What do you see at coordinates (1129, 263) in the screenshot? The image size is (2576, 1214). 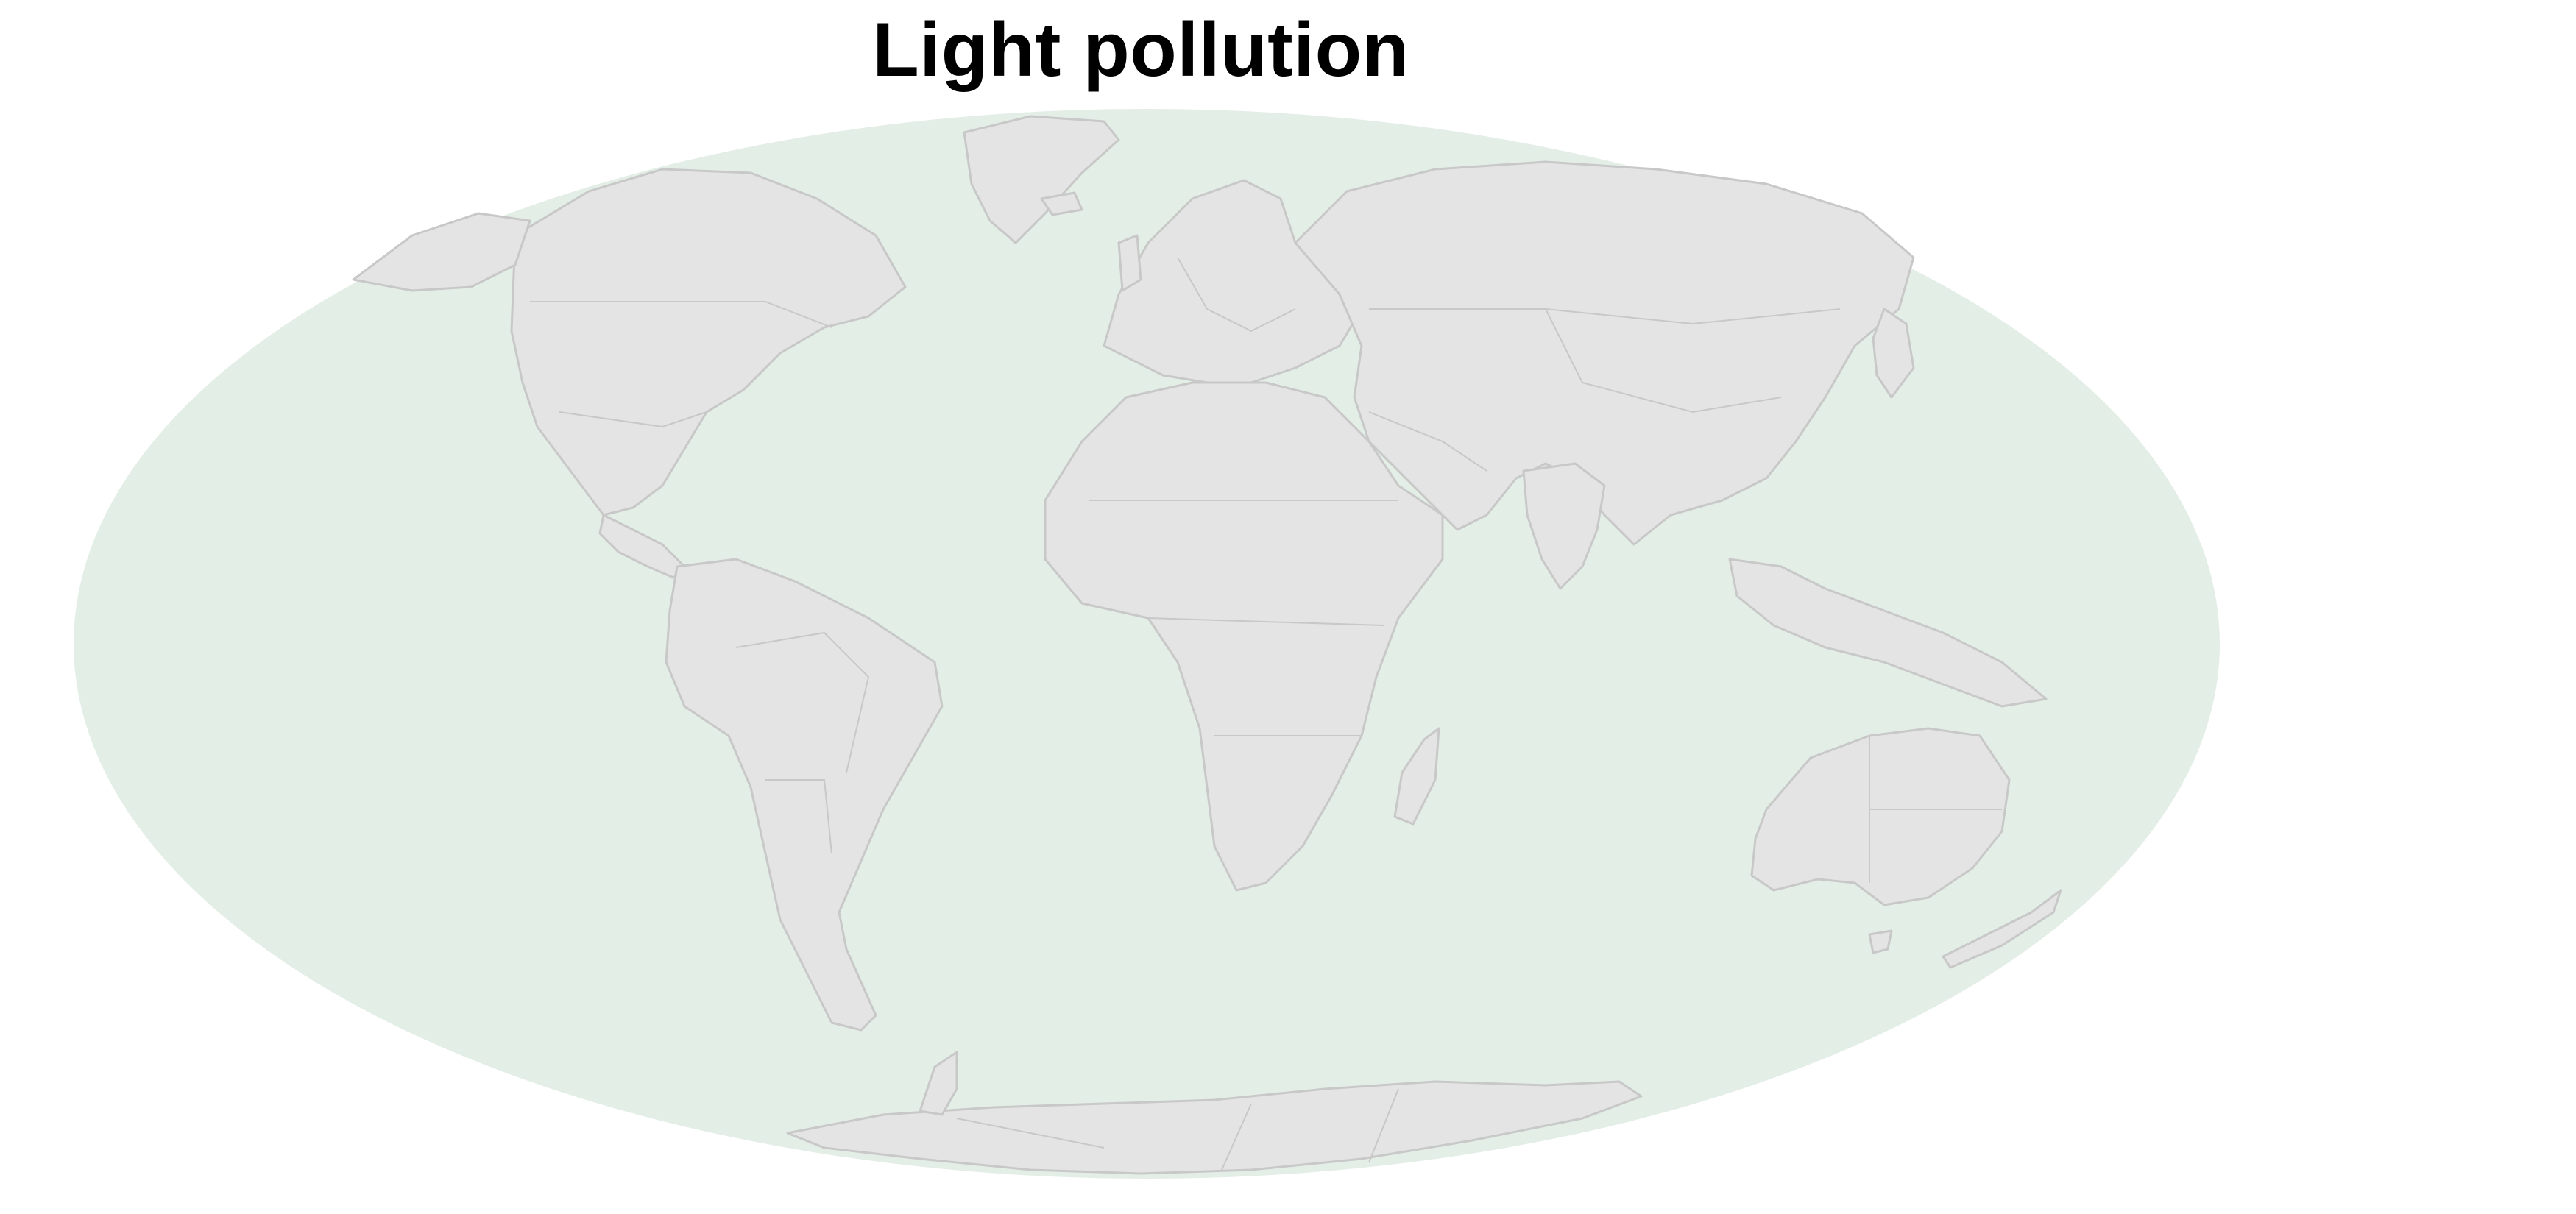 I see `land-uk` at bounding box center [1129, 263].